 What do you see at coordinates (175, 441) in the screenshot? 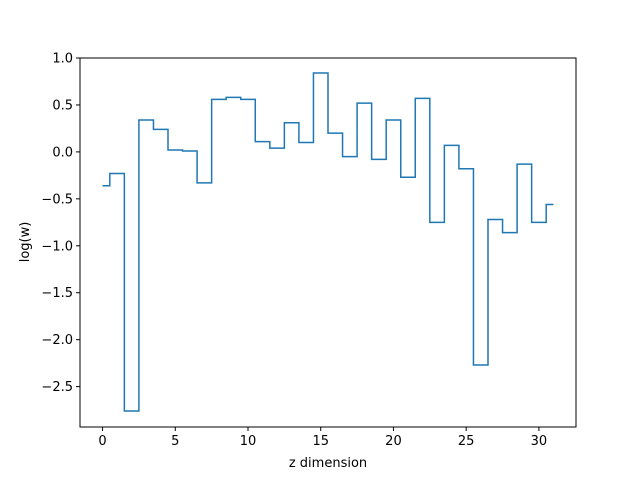
I see `x-tick-label: 5` at bounding box center [175, 441].